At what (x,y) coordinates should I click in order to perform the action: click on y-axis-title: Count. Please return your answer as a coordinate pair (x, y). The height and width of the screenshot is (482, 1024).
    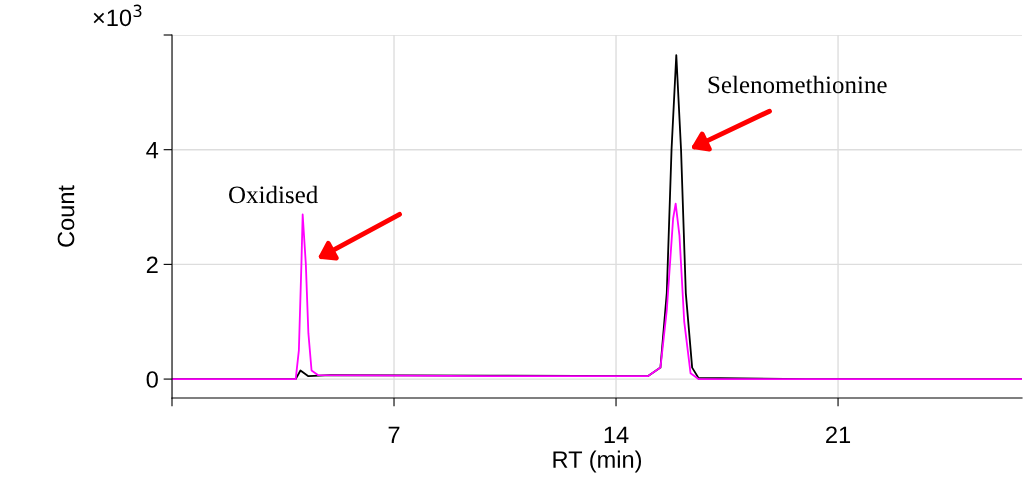
    Looking at the image, I should click on (66, 216).